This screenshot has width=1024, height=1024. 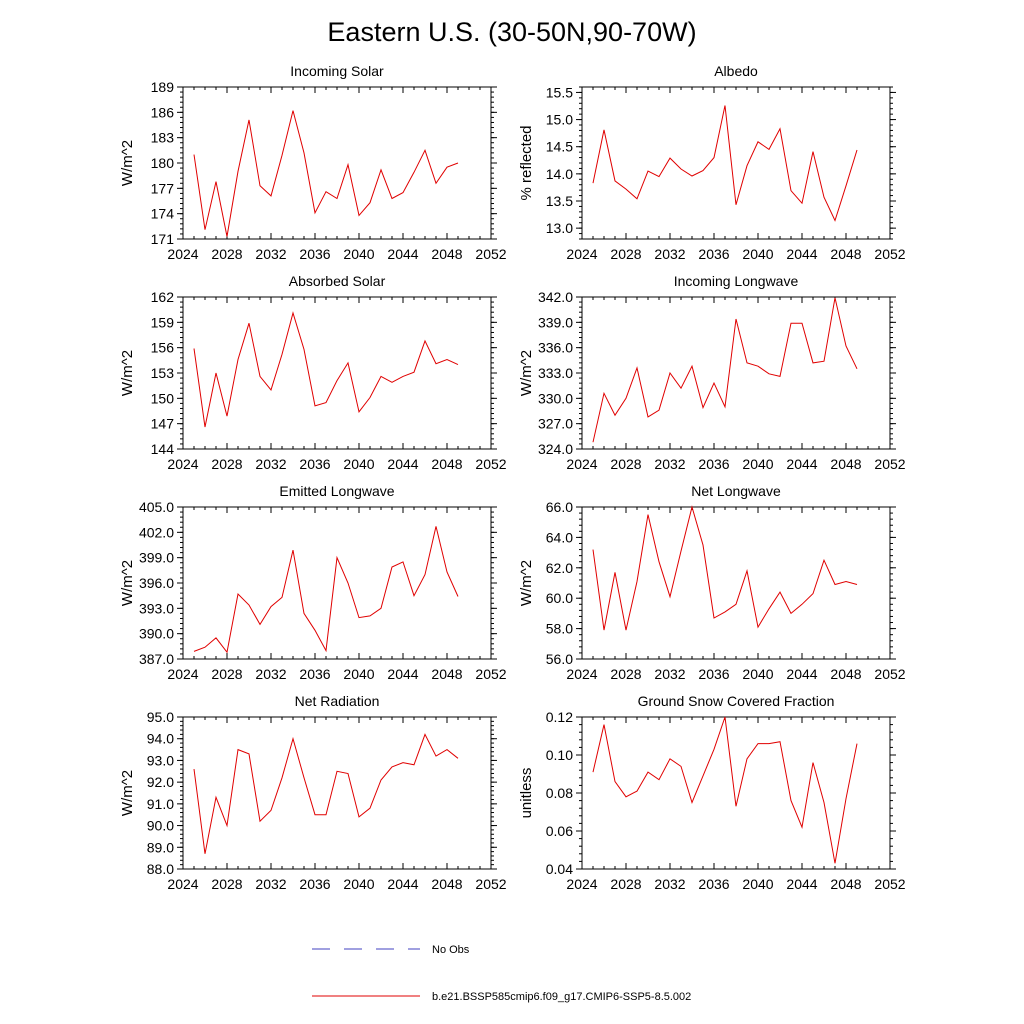 What do you see at coordinates (163, 398) in the screenshot?
I see `y-tick-label: 150` at bounding box center [163, 398].